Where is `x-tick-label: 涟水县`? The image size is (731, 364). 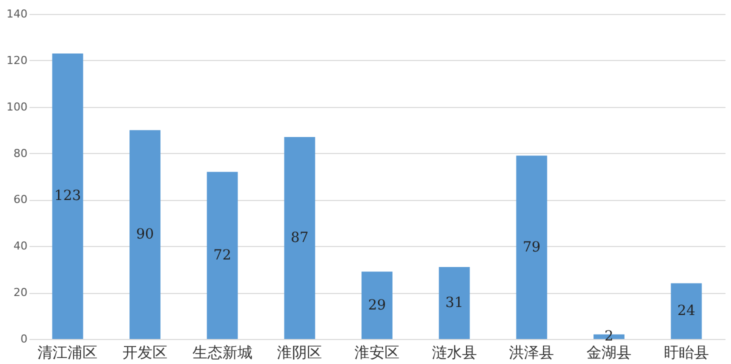 x-tick-label: 涟水县 is located at coordinates (454, 353).